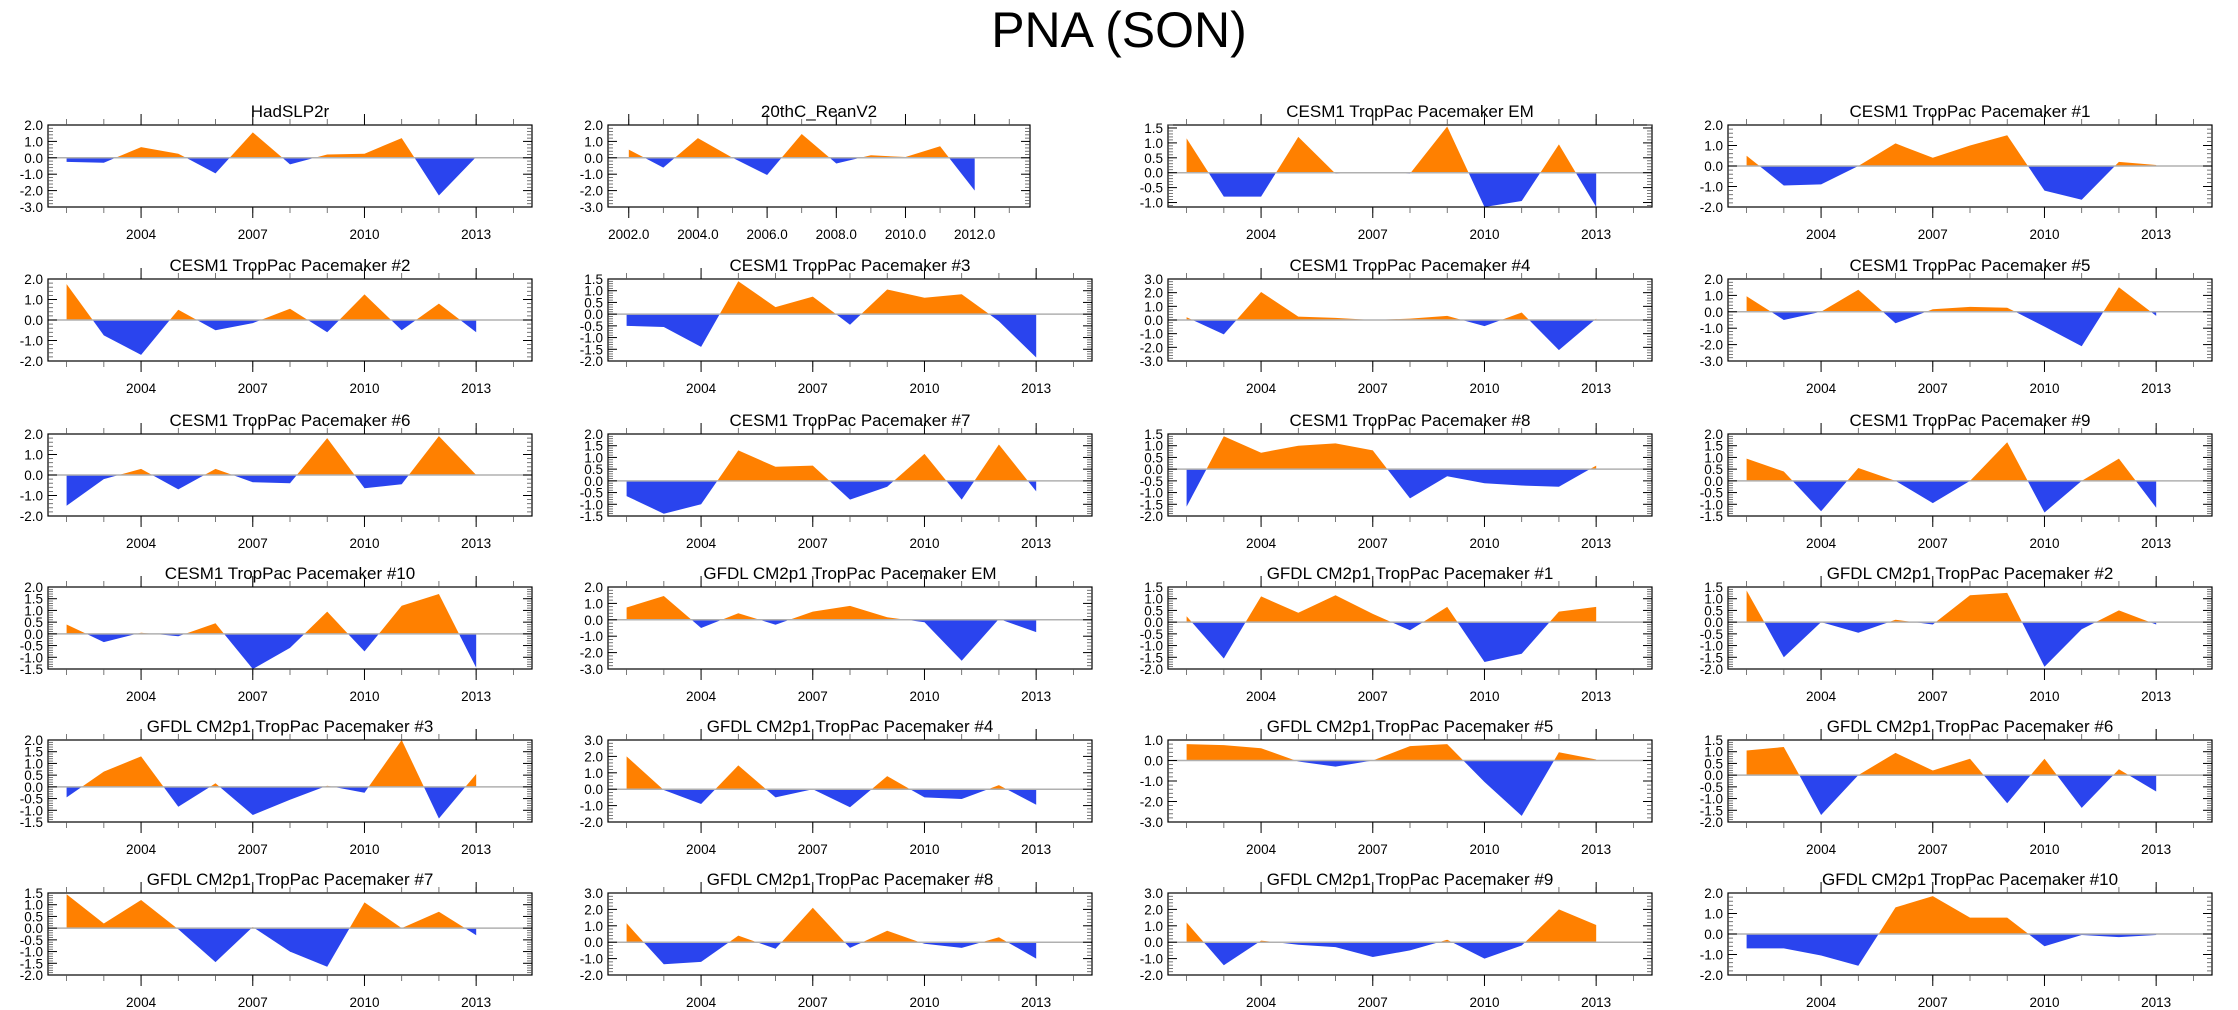  I want to click on plot-frame, so click(850, 781).